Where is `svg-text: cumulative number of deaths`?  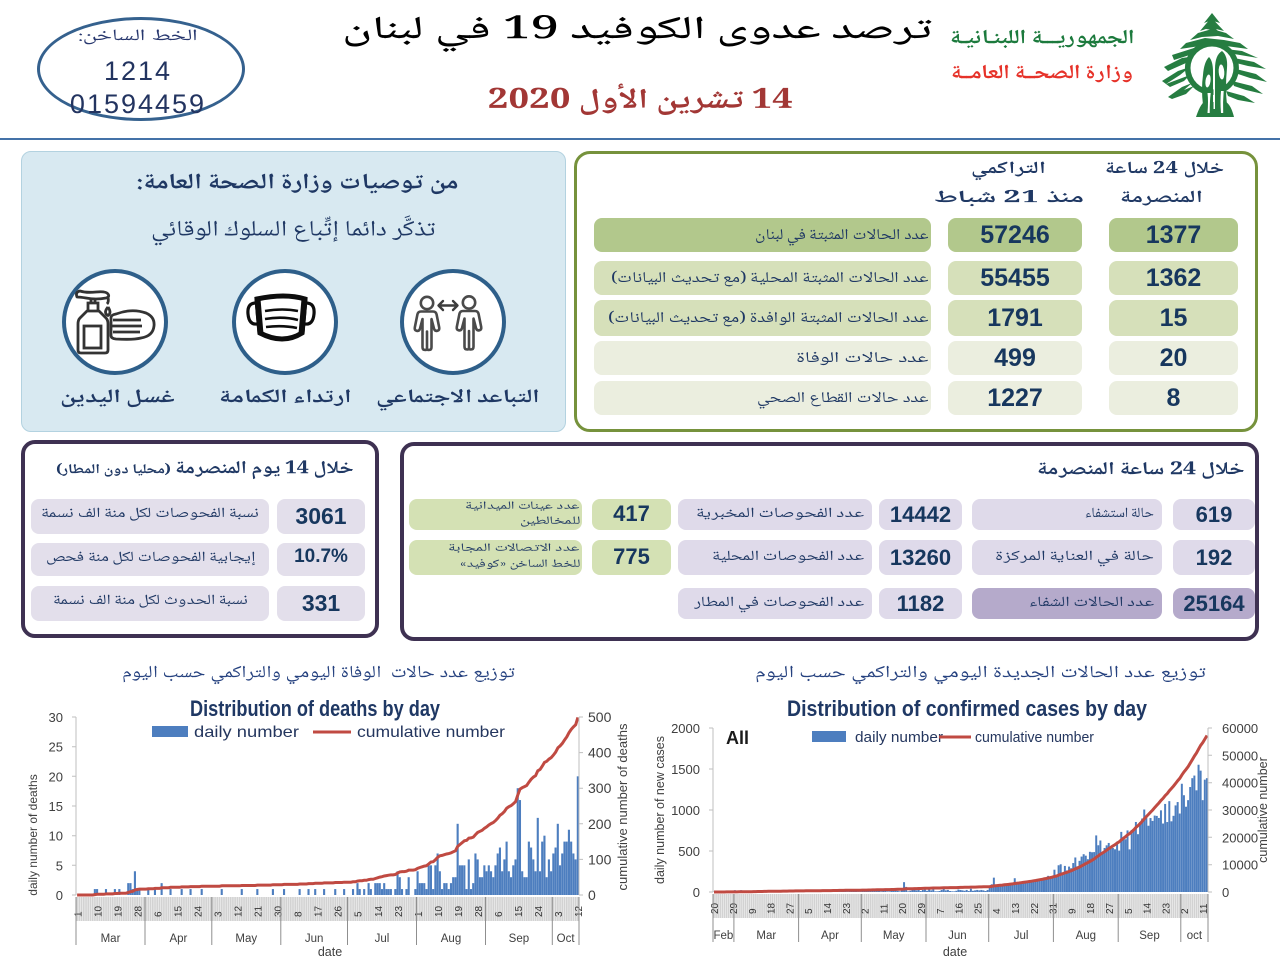
svg-text: cumulative number of deaths is located at coordinates (622, 806).